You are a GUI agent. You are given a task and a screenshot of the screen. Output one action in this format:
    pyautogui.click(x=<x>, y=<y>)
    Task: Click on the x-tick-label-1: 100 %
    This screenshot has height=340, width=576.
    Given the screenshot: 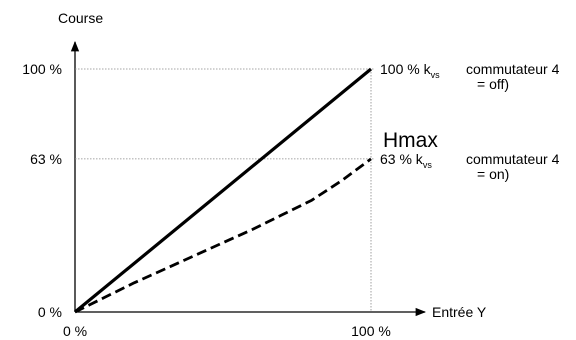 What is the action you would take?
    pyautogui.click(x=371, y=331)
    